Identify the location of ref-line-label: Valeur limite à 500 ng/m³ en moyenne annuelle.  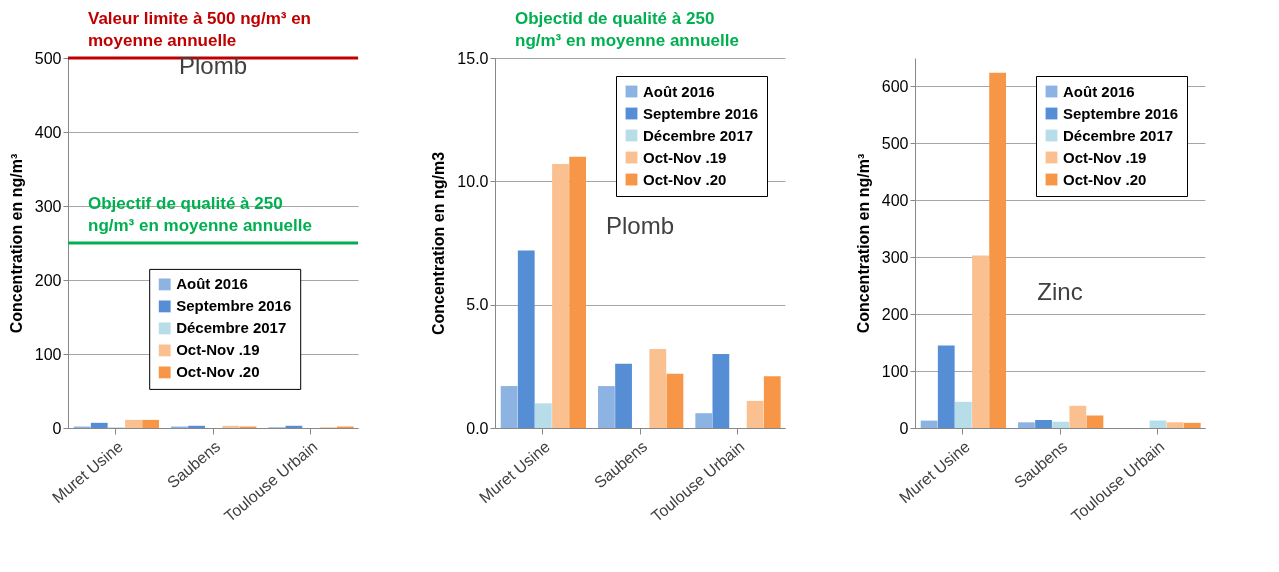
(199, 29).